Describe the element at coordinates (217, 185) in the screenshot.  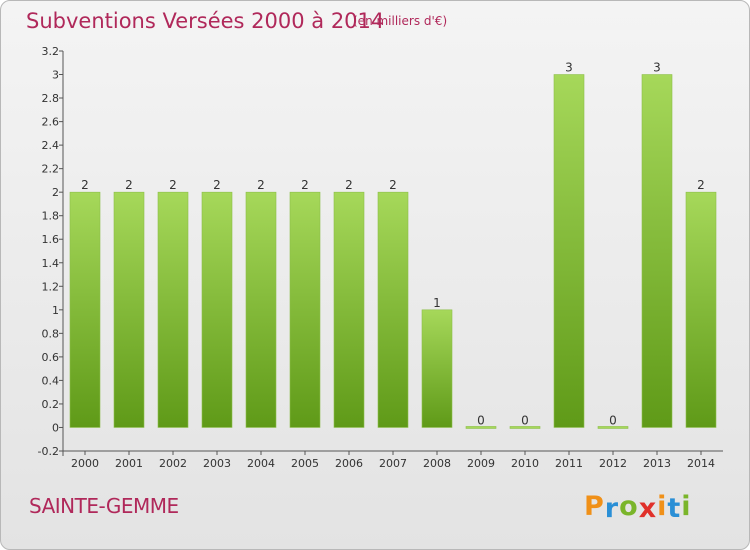
I see `data-label-2003: 2` at that location.